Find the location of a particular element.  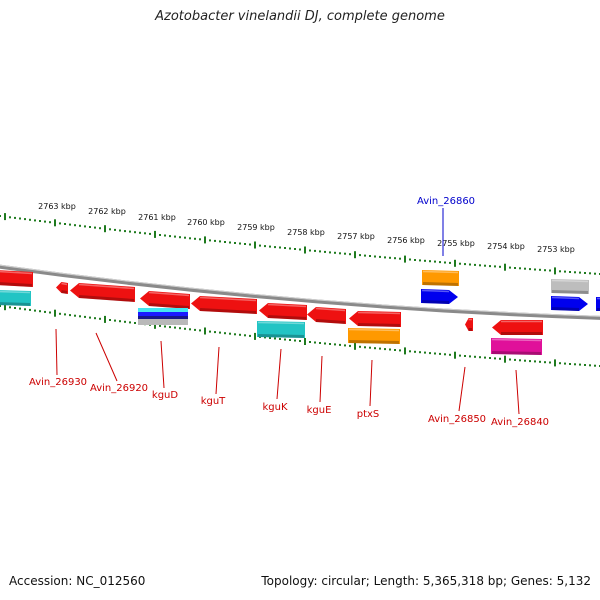

gene-feature-avin-26840-magenta is located at coordinates (516, 346).